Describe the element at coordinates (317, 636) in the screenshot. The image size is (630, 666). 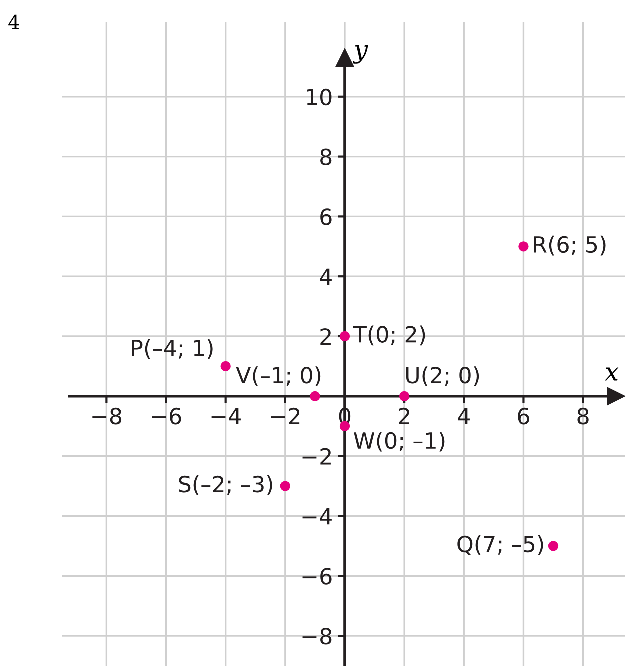
I see `y-tick-label: −8` at that location.